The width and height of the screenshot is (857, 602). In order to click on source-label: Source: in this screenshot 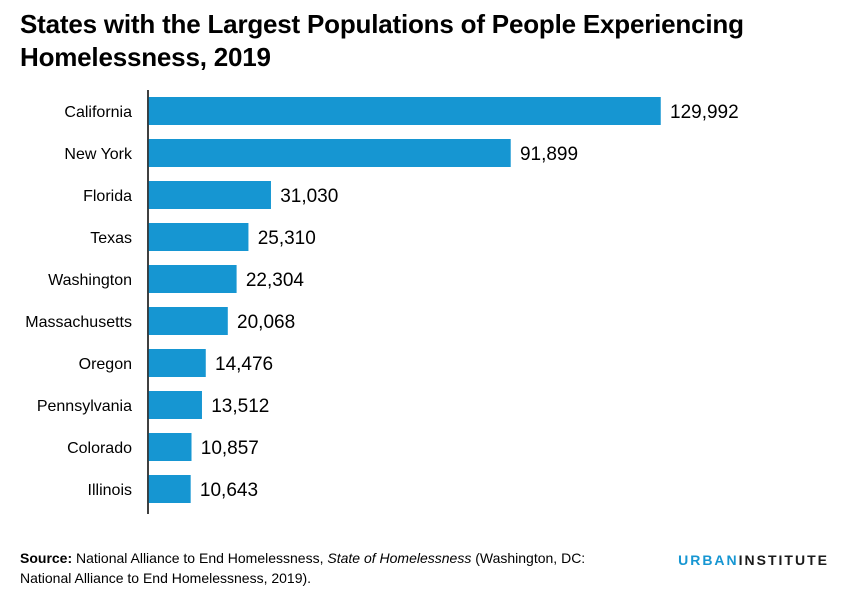, I will do `click(46, 558)`.